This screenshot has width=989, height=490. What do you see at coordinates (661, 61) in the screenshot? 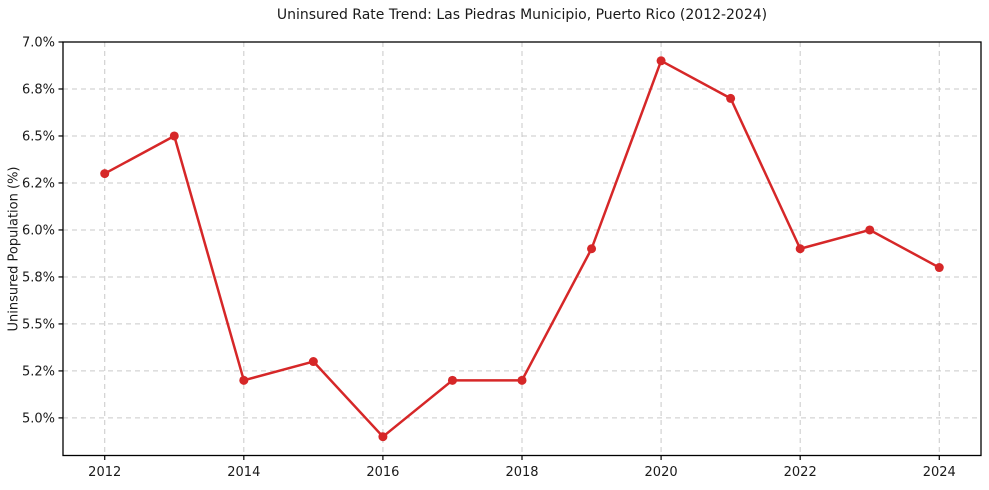
I see `data-point-2020` at bounding box center [661, 61].